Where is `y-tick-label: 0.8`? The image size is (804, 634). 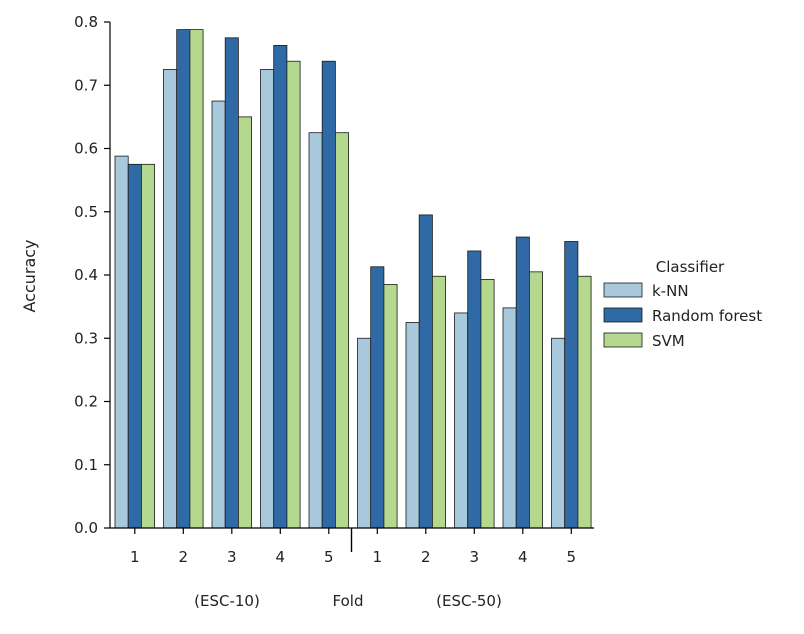
y-tick-label: 0.8 is located at coordinates (86, 22).